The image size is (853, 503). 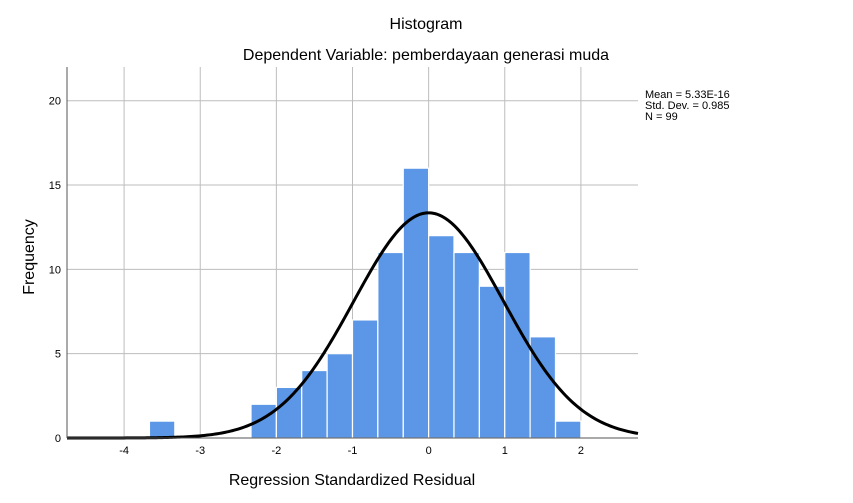 I want to click on y-axis-title: Frequency, so click(x=29, y=257).